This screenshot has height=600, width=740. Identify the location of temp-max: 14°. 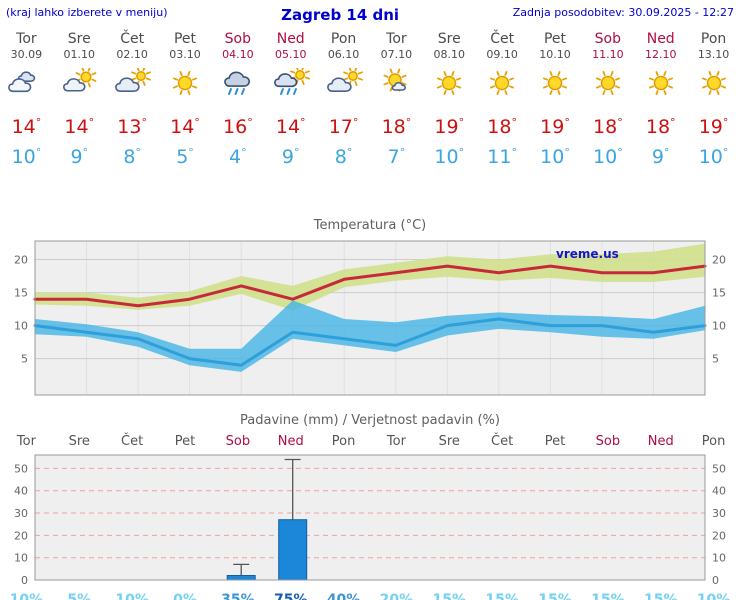
(185, 127).